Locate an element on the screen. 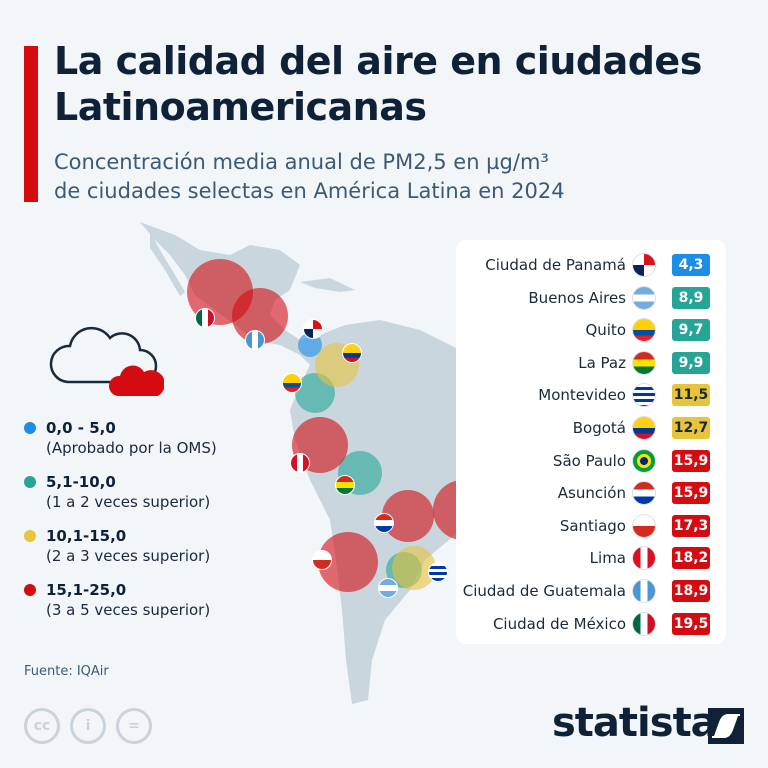 Image resolution: width=768 pixels, height=768 pixels. city-name: Quito is located at coordinates (605, 330).